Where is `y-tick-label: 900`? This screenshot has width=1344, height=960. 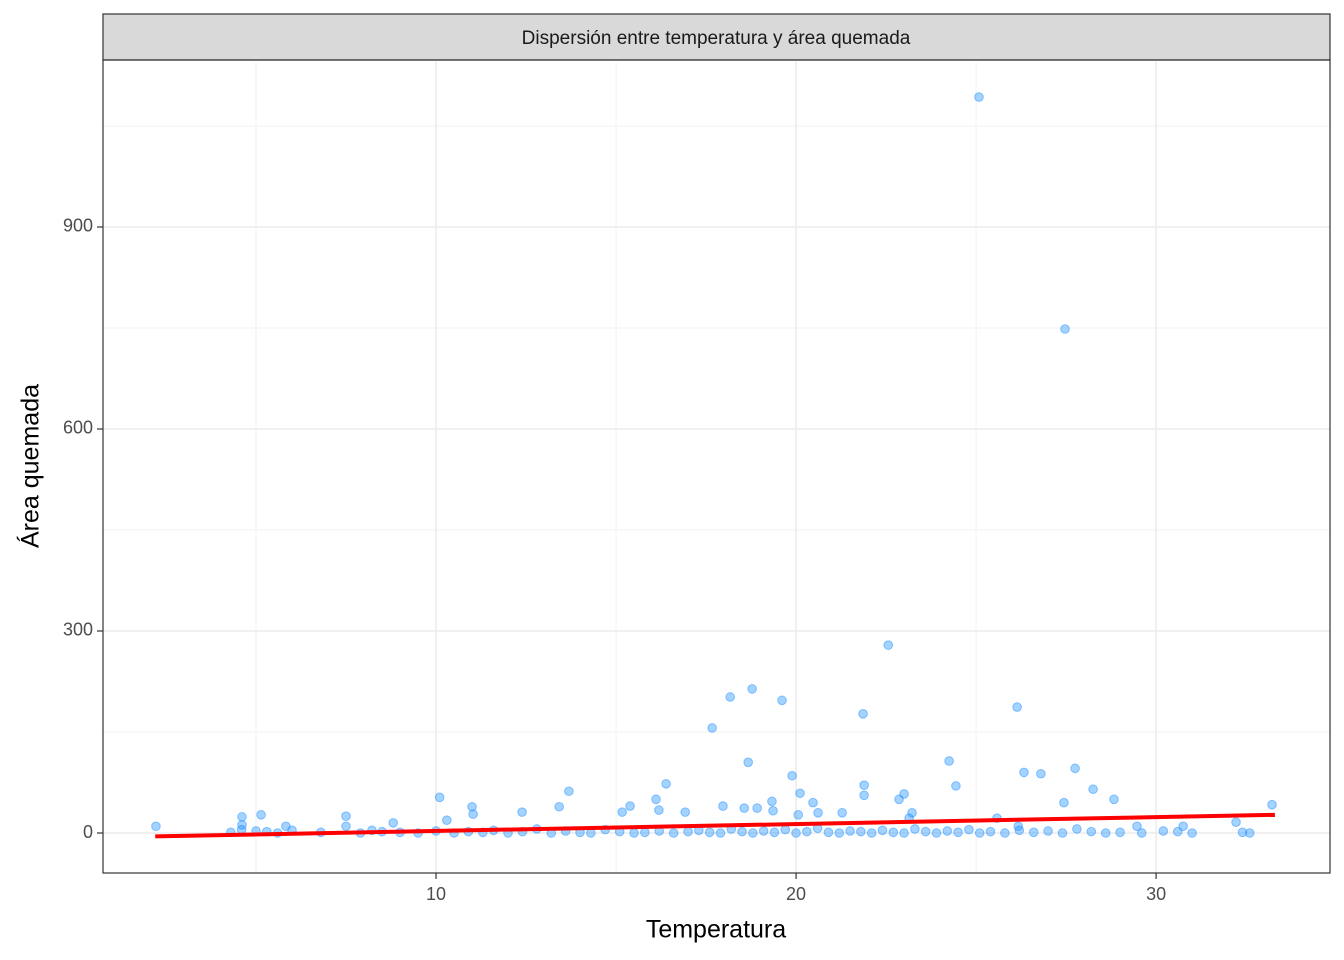
y-tick-label: 900 is located at coordinates (78, 226).